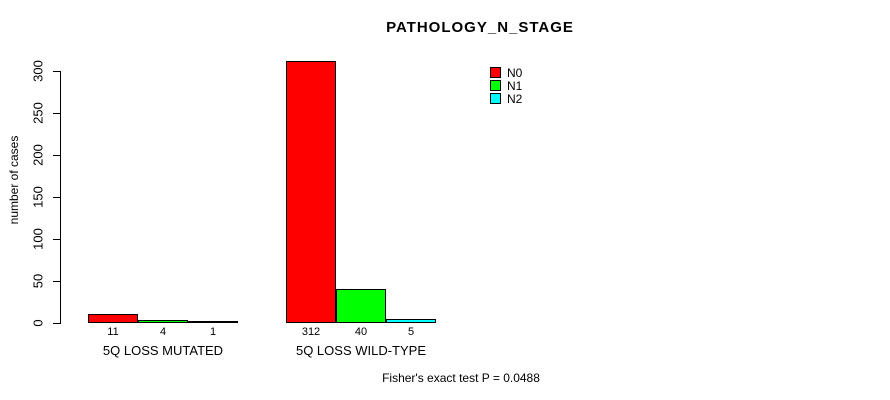 This screenshot has width=890, height=400. I want to click on legend-swatch-N2, so click(495, 98).